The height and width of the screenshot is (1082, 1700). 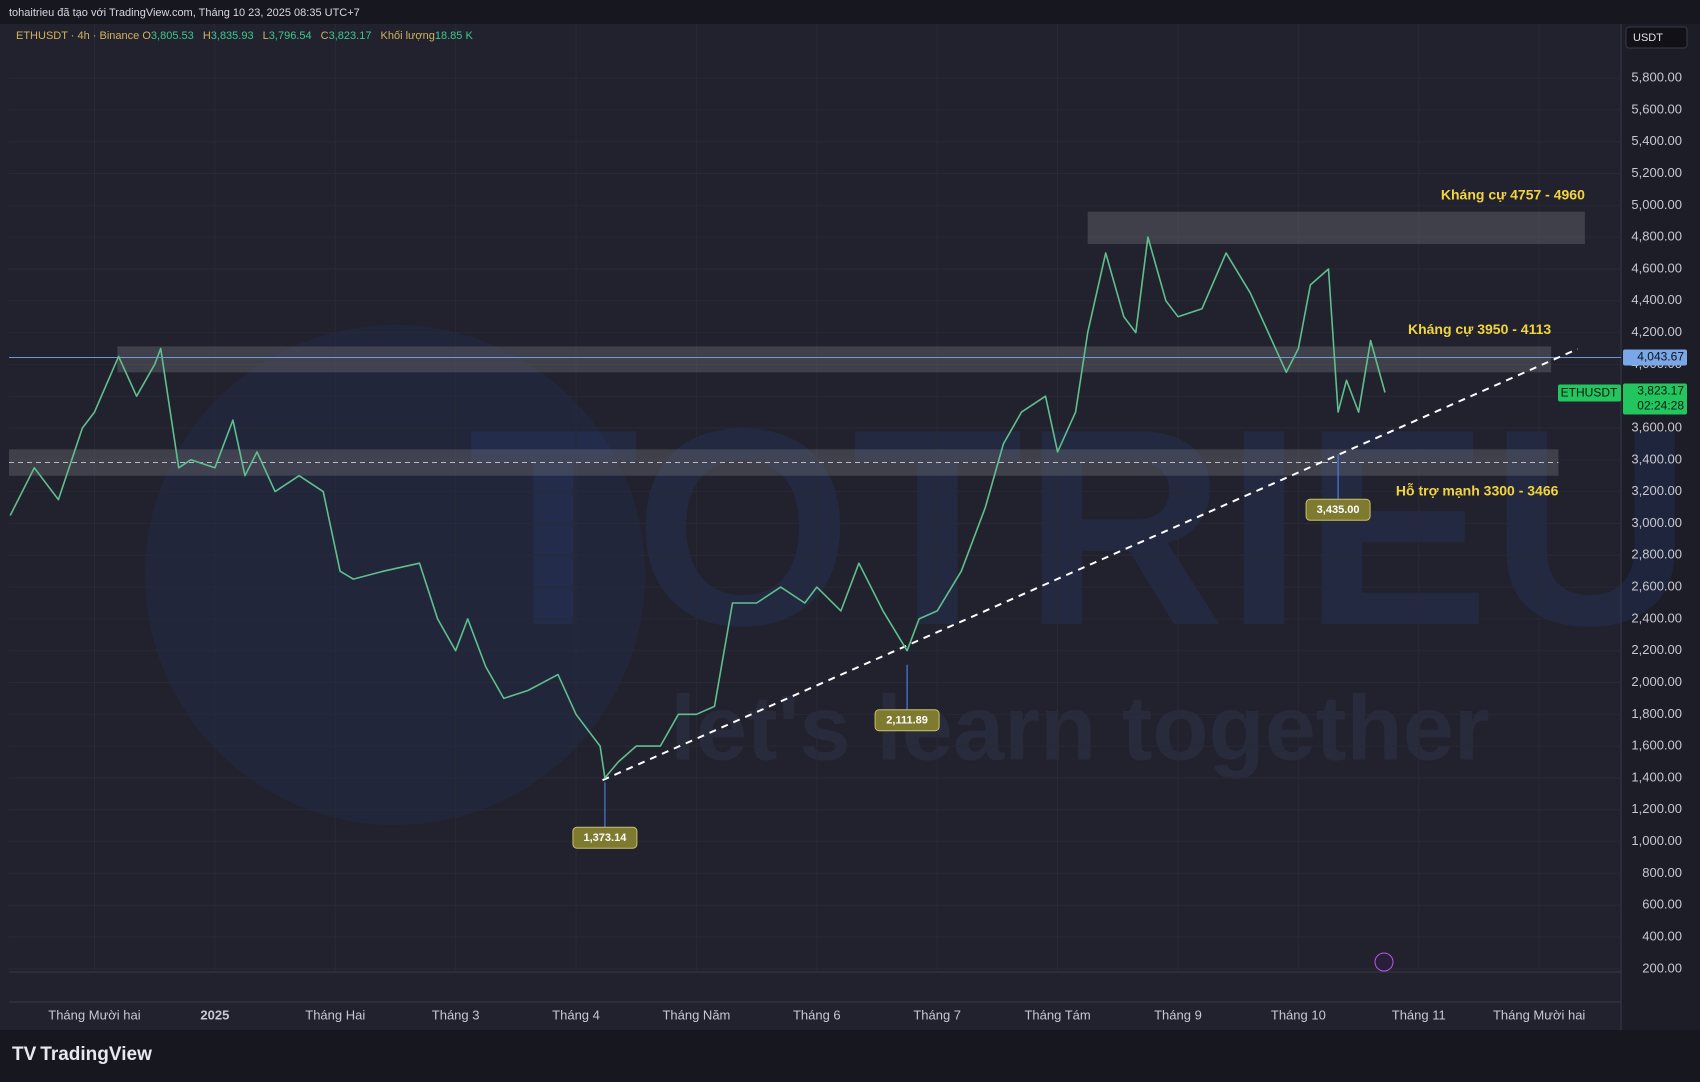 I want to click on y-tick-label: 2,400.00, so click(x=1656, y=617).